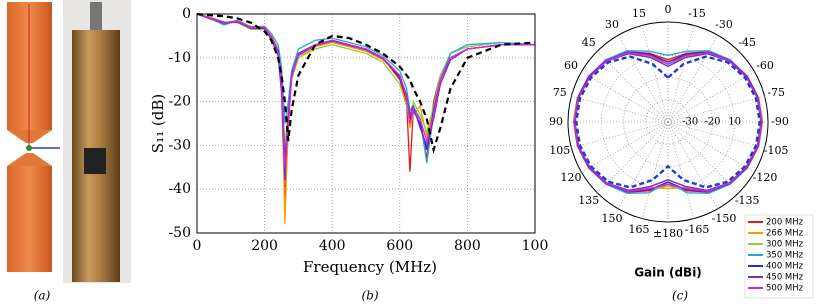 This screenshot has width=817, height=308. Describe the element at coordinates (42, 296) in the screenshot. I see `panel-label: (a)` at that location.